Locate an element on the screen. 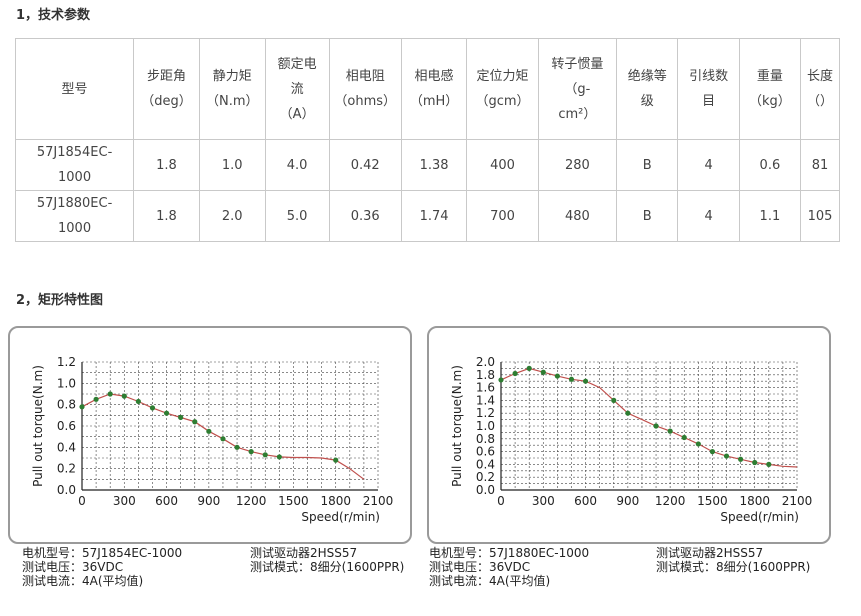 This screenshot has width=861, height=616. table-cell: 280 is located at coordinates (577, 165).